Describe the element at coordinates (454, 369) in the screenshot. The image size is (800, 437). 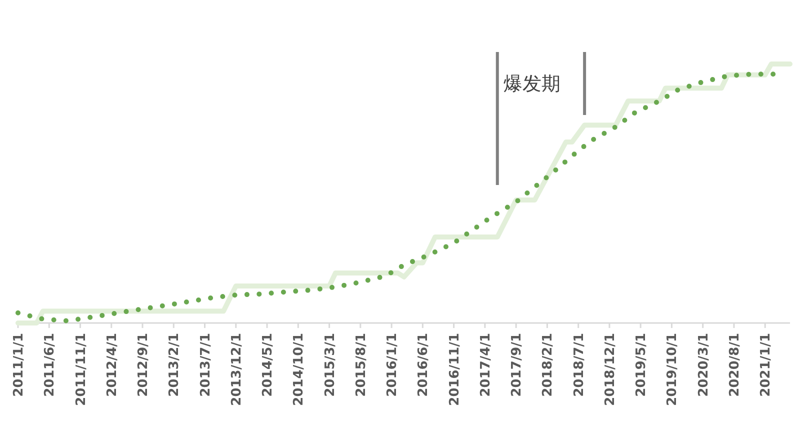
I see `x-tick-label: 2016/11/1` at that location.